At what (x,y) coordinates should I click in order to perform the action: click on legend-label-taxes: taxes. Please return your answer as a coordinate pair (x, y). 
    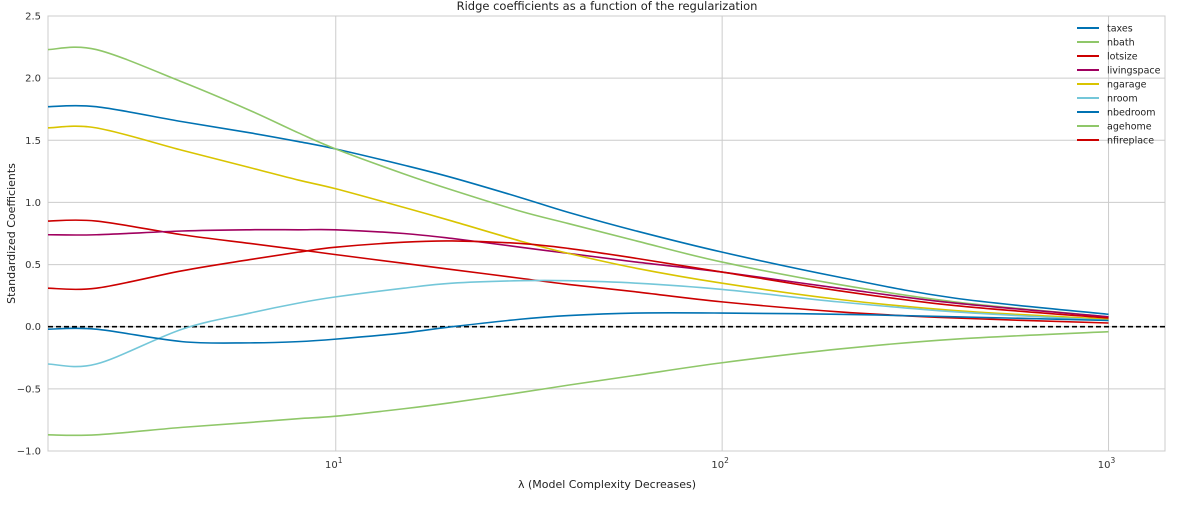
    Looking at the image, I should click on (1120, 29).